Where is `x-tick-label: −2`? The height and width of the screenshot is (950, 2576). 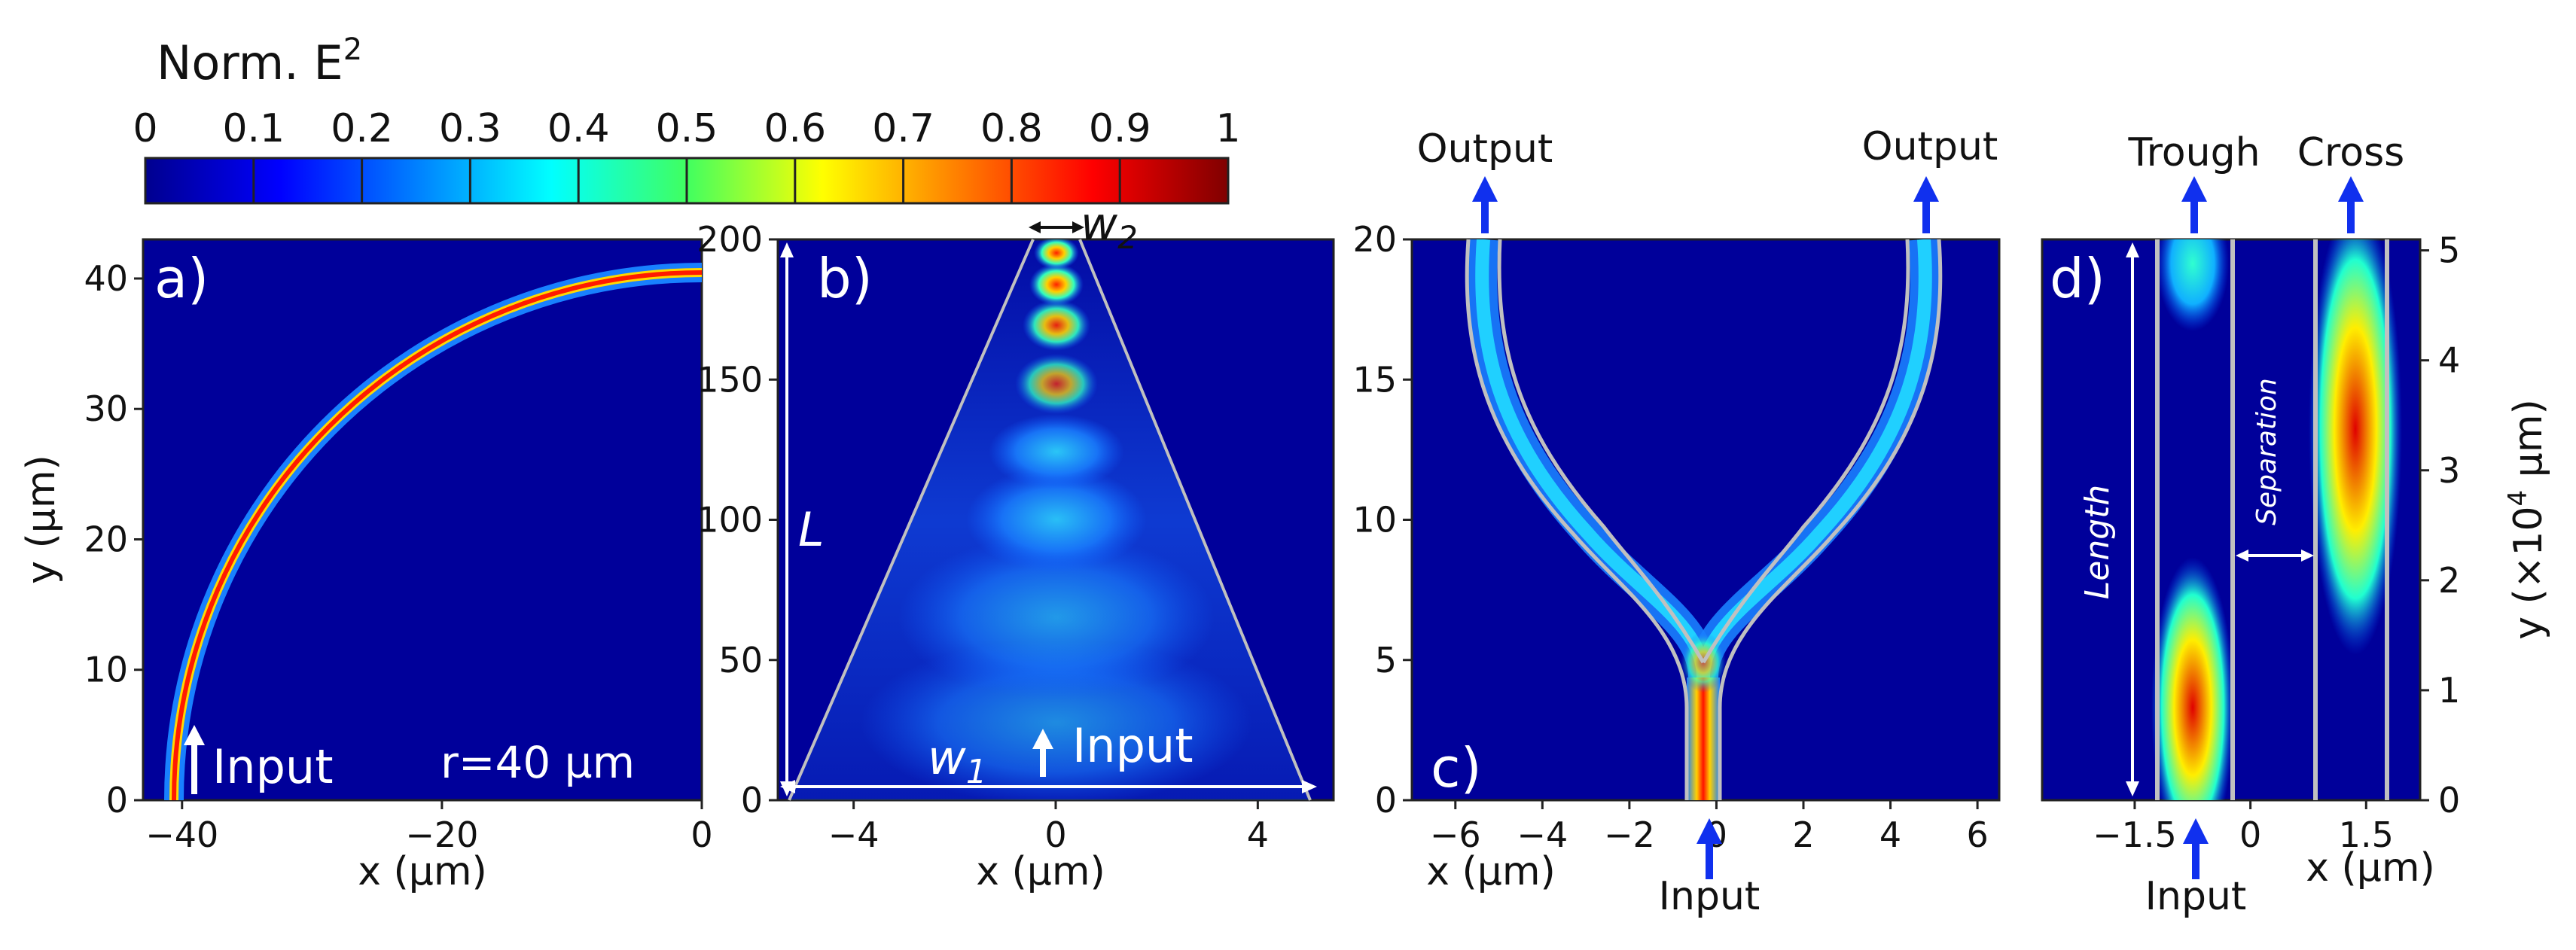
x-tick-label: −2 is located at coordinates (1629, 835).